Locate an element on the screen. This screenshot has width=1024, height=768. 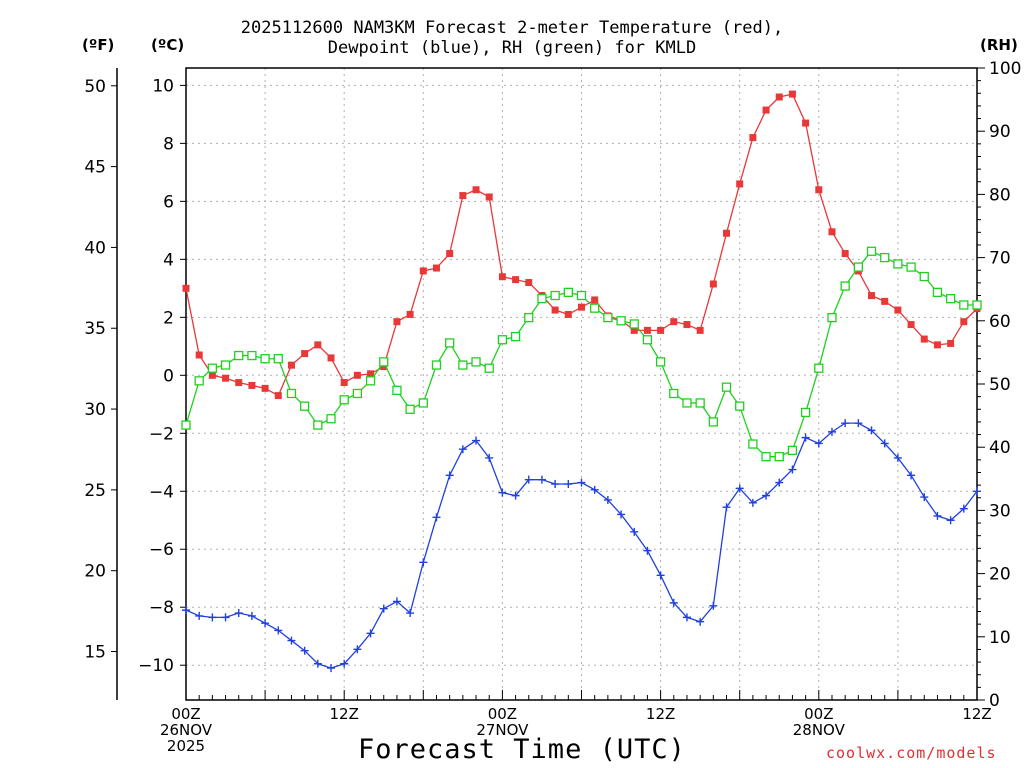
celsius-tick-label: 2 is located at coordinates (168, 318).